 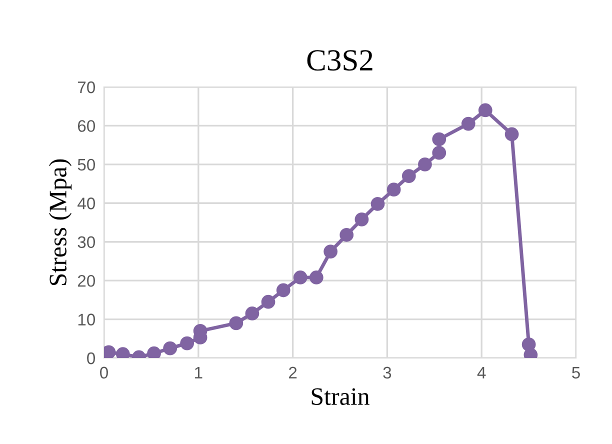 I want to click on x-axis-title: Strain, so click(x=341, y=397).